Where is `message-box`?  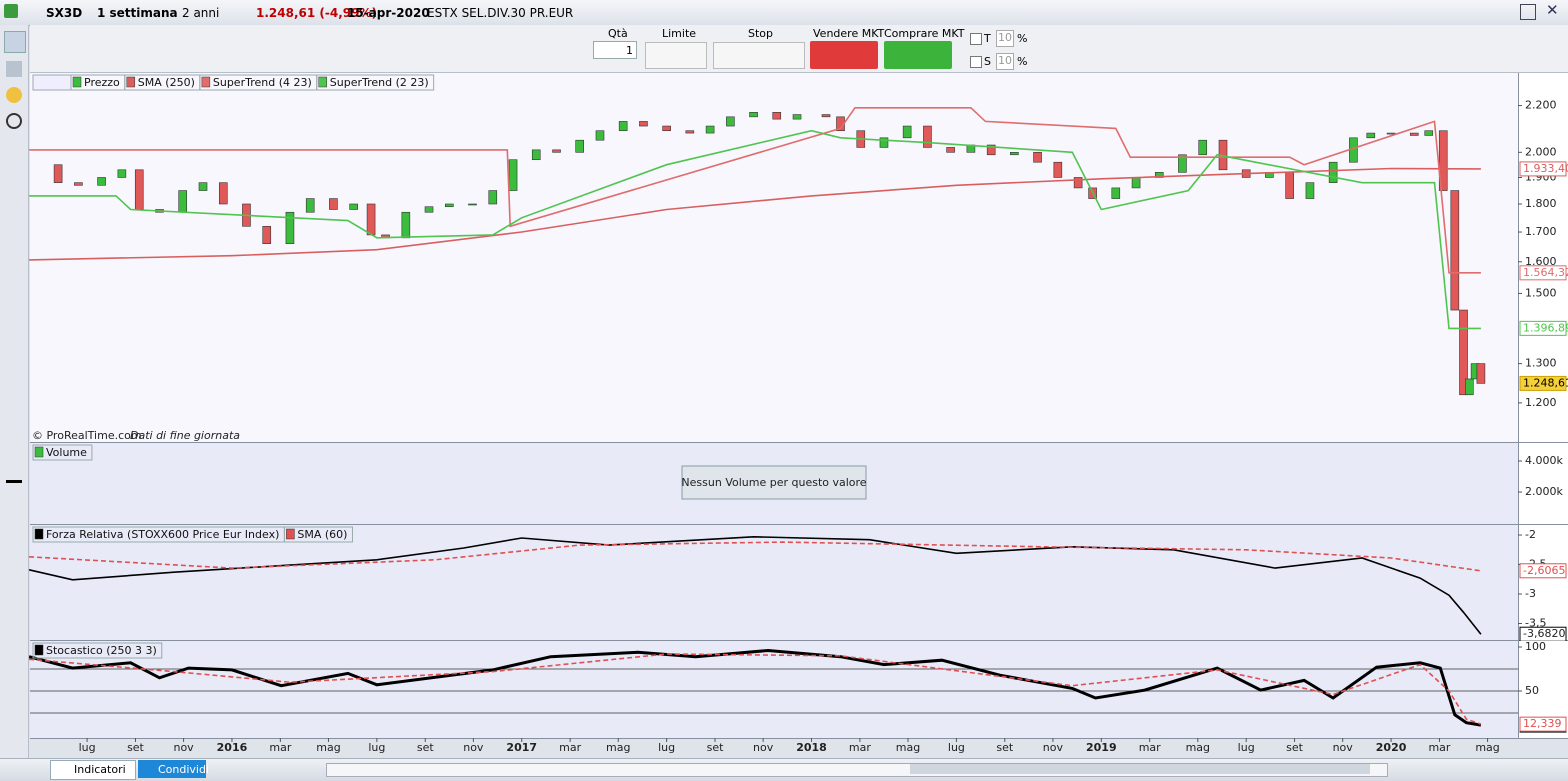
message-box is located at coordinates (774, 482).